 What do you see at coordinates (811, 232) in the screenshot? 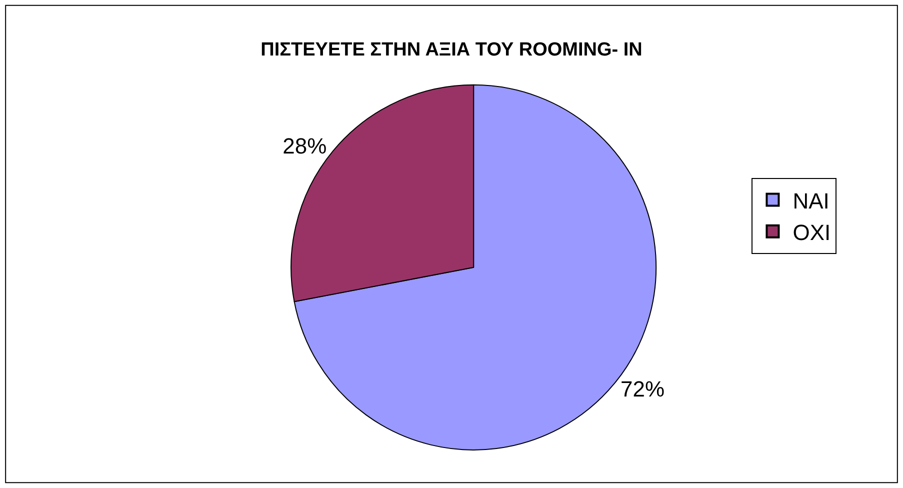
I see `legend-label: OXI` at bounding box center [811, 232].